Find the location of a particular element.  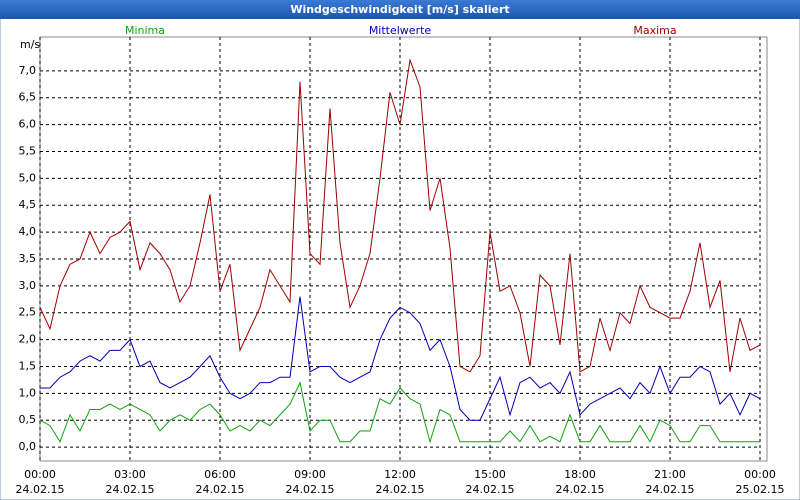

y-axis-label: m/s is located at coordinates (30, 44).